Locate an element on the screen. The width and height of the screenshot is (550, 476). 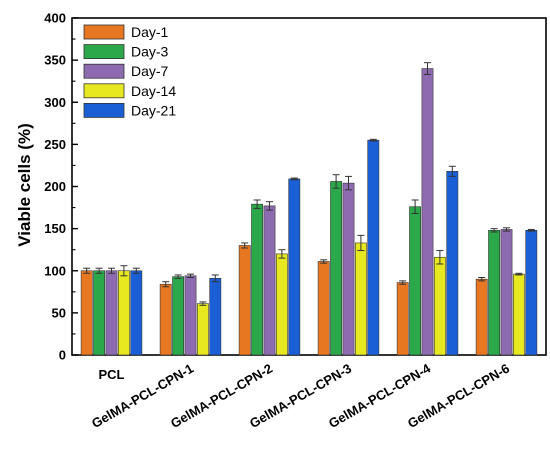
y-axis-title: Viable cells (%) is located at coordinates (24, 184).